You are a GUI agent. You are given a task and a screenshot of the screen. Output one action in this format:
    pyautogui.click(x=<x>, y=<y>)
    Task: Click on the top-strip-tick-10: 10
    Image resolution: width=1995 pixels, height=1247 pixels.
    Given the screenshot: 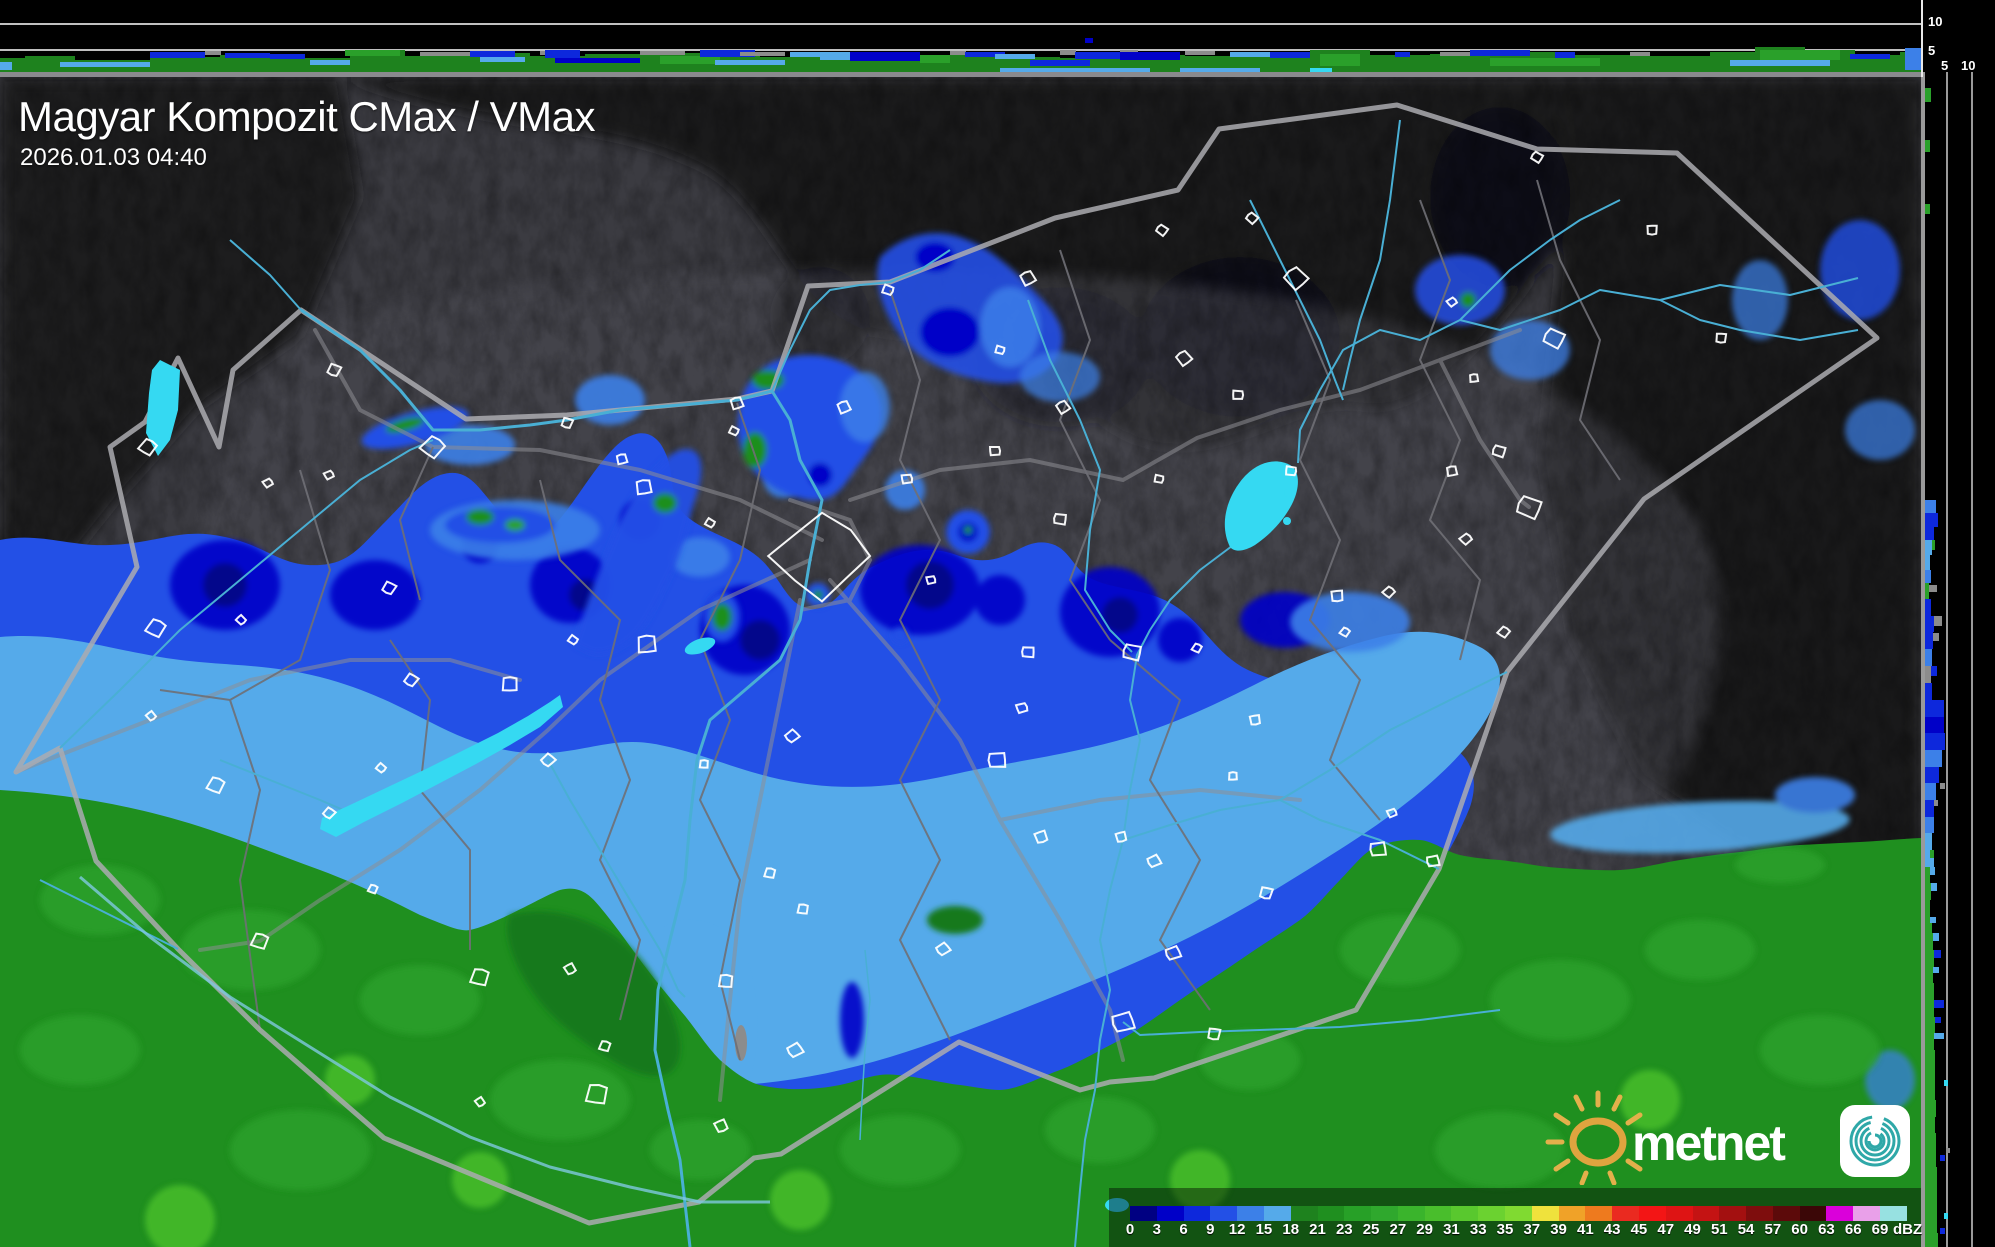 What is the action you would take?
    pyautogui.click(x=1935, y=21)
    